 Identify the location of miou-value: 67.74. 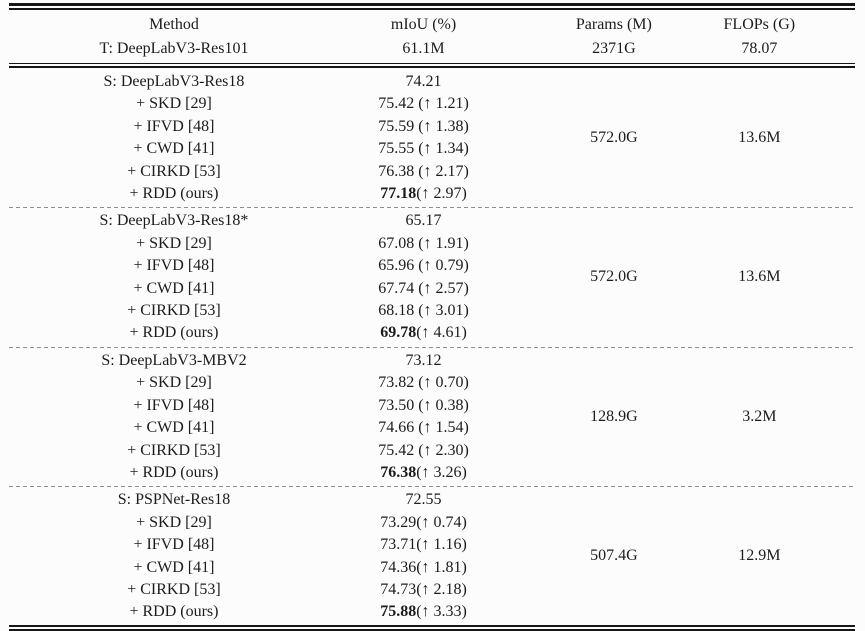
(396, 288).